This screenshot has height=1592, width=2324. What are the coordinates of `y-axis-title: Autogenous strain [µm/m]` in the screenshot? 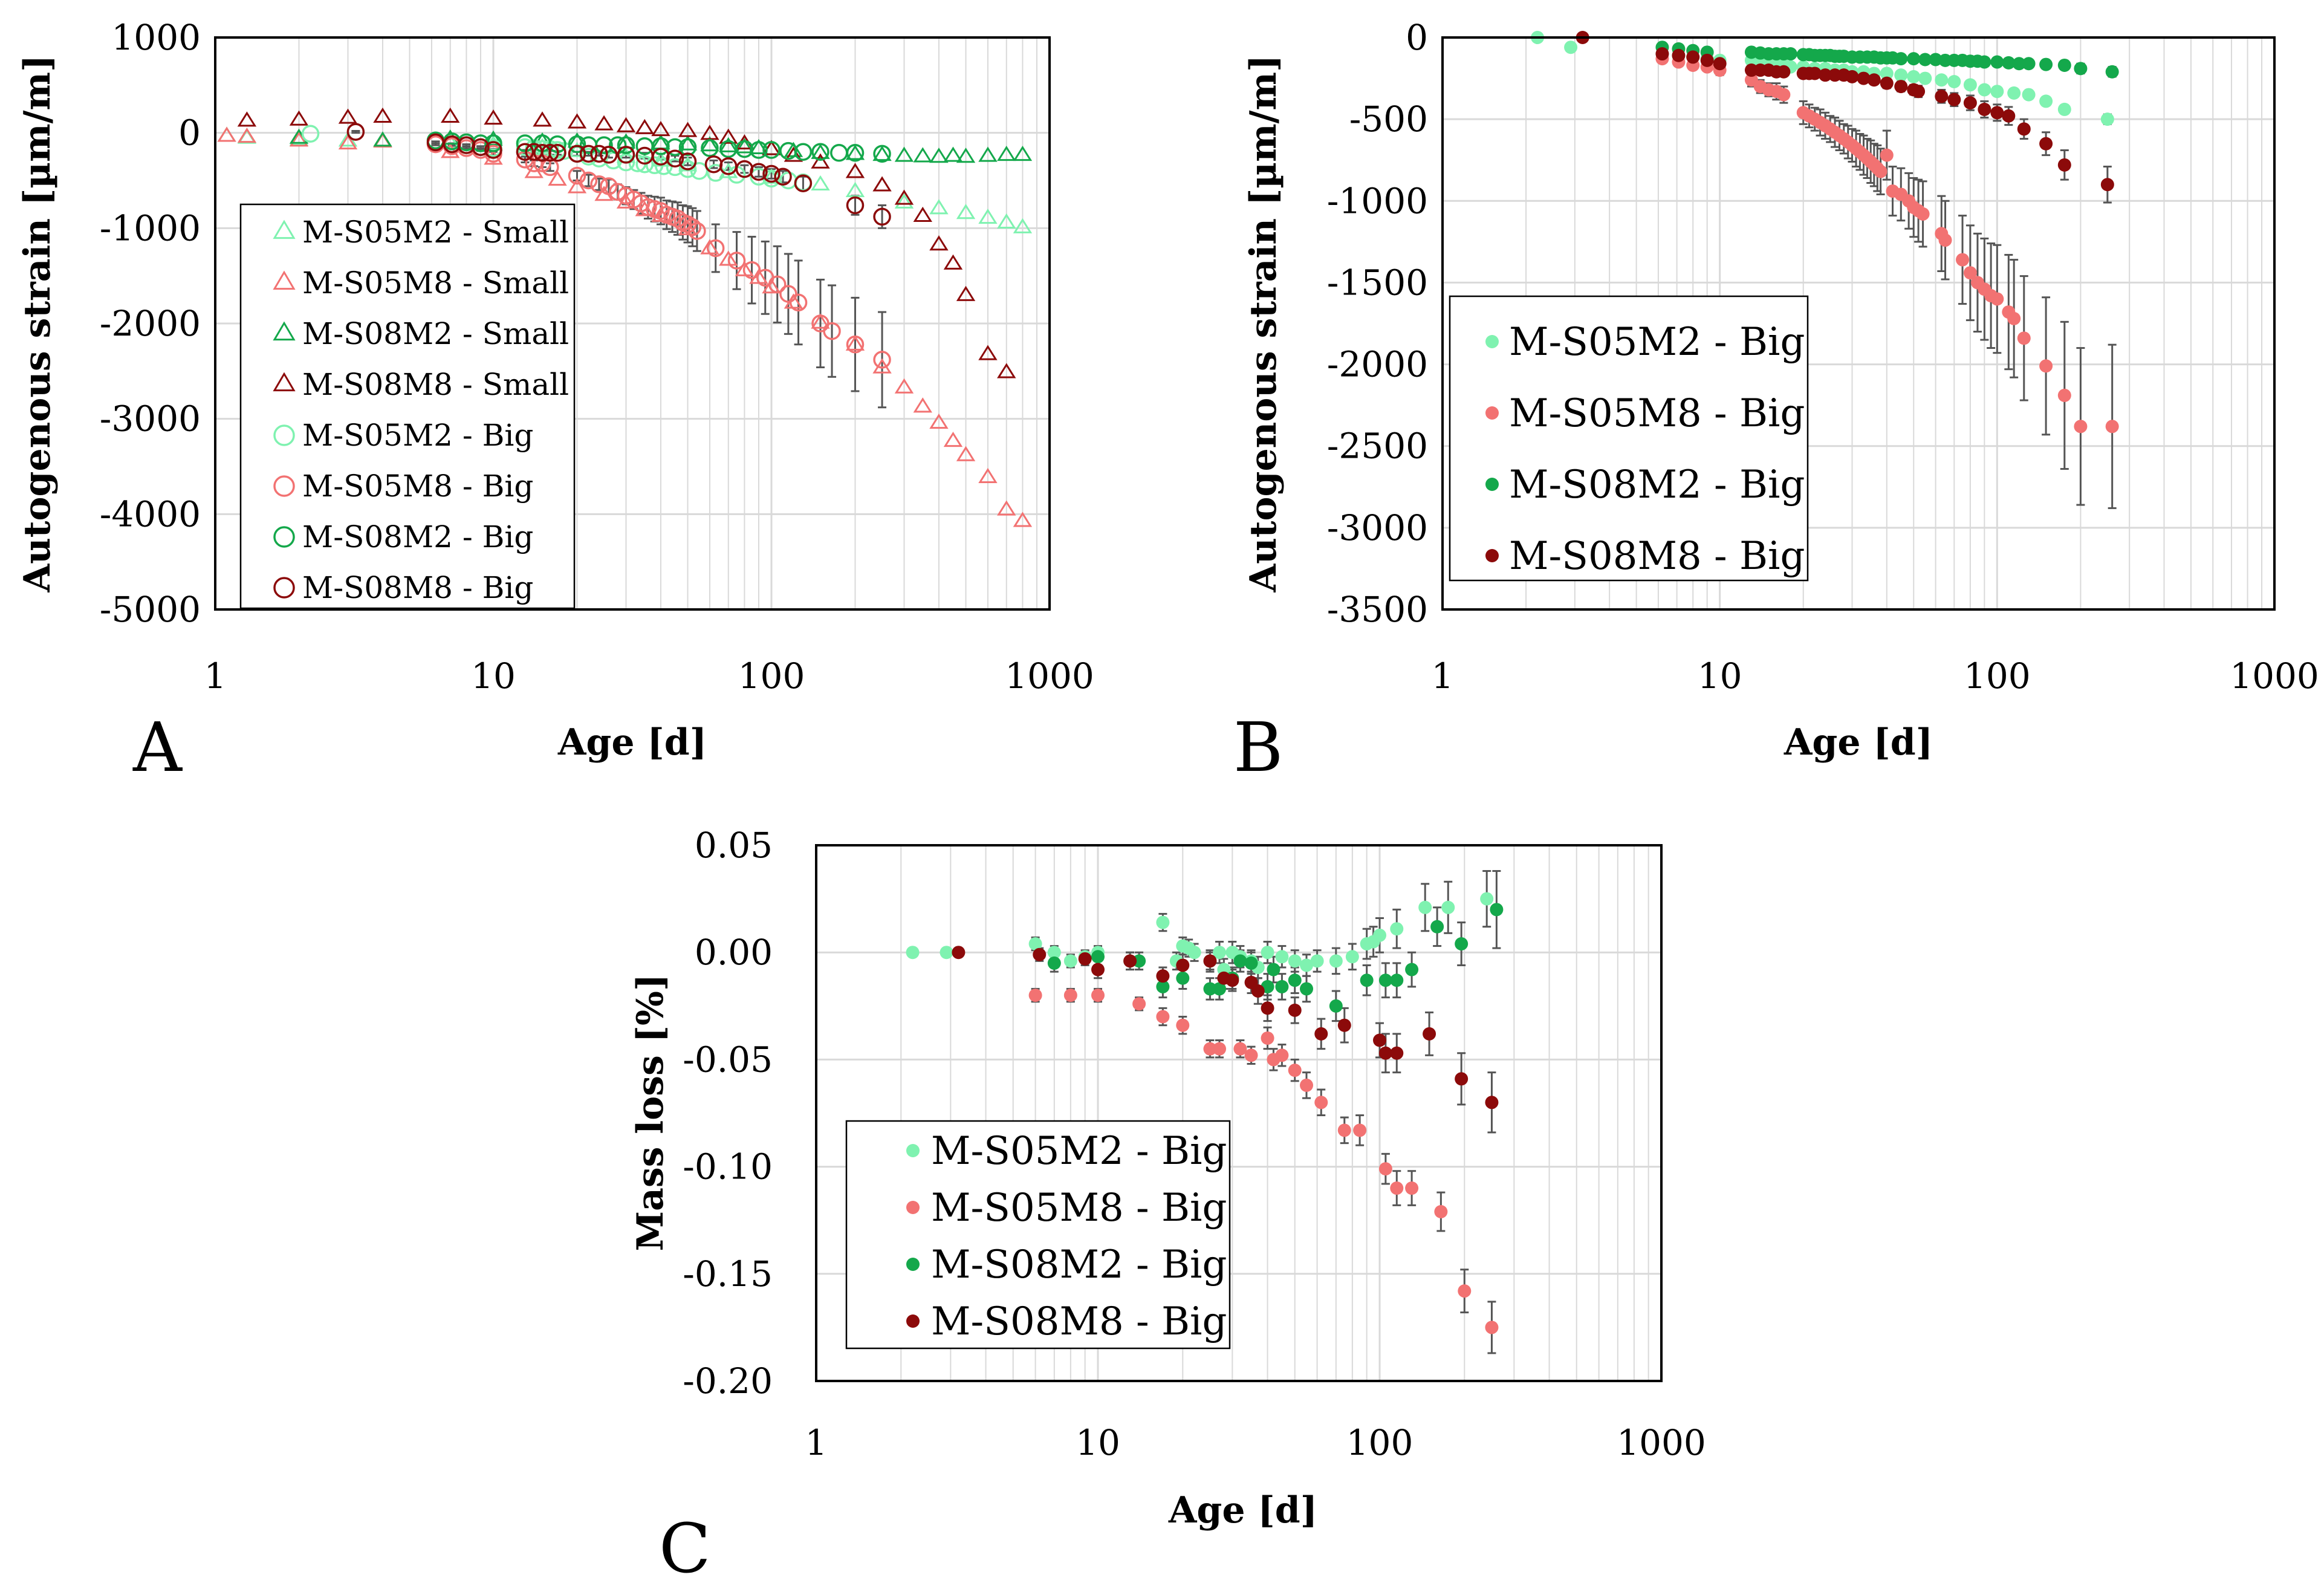 It's located at (1263, 324).